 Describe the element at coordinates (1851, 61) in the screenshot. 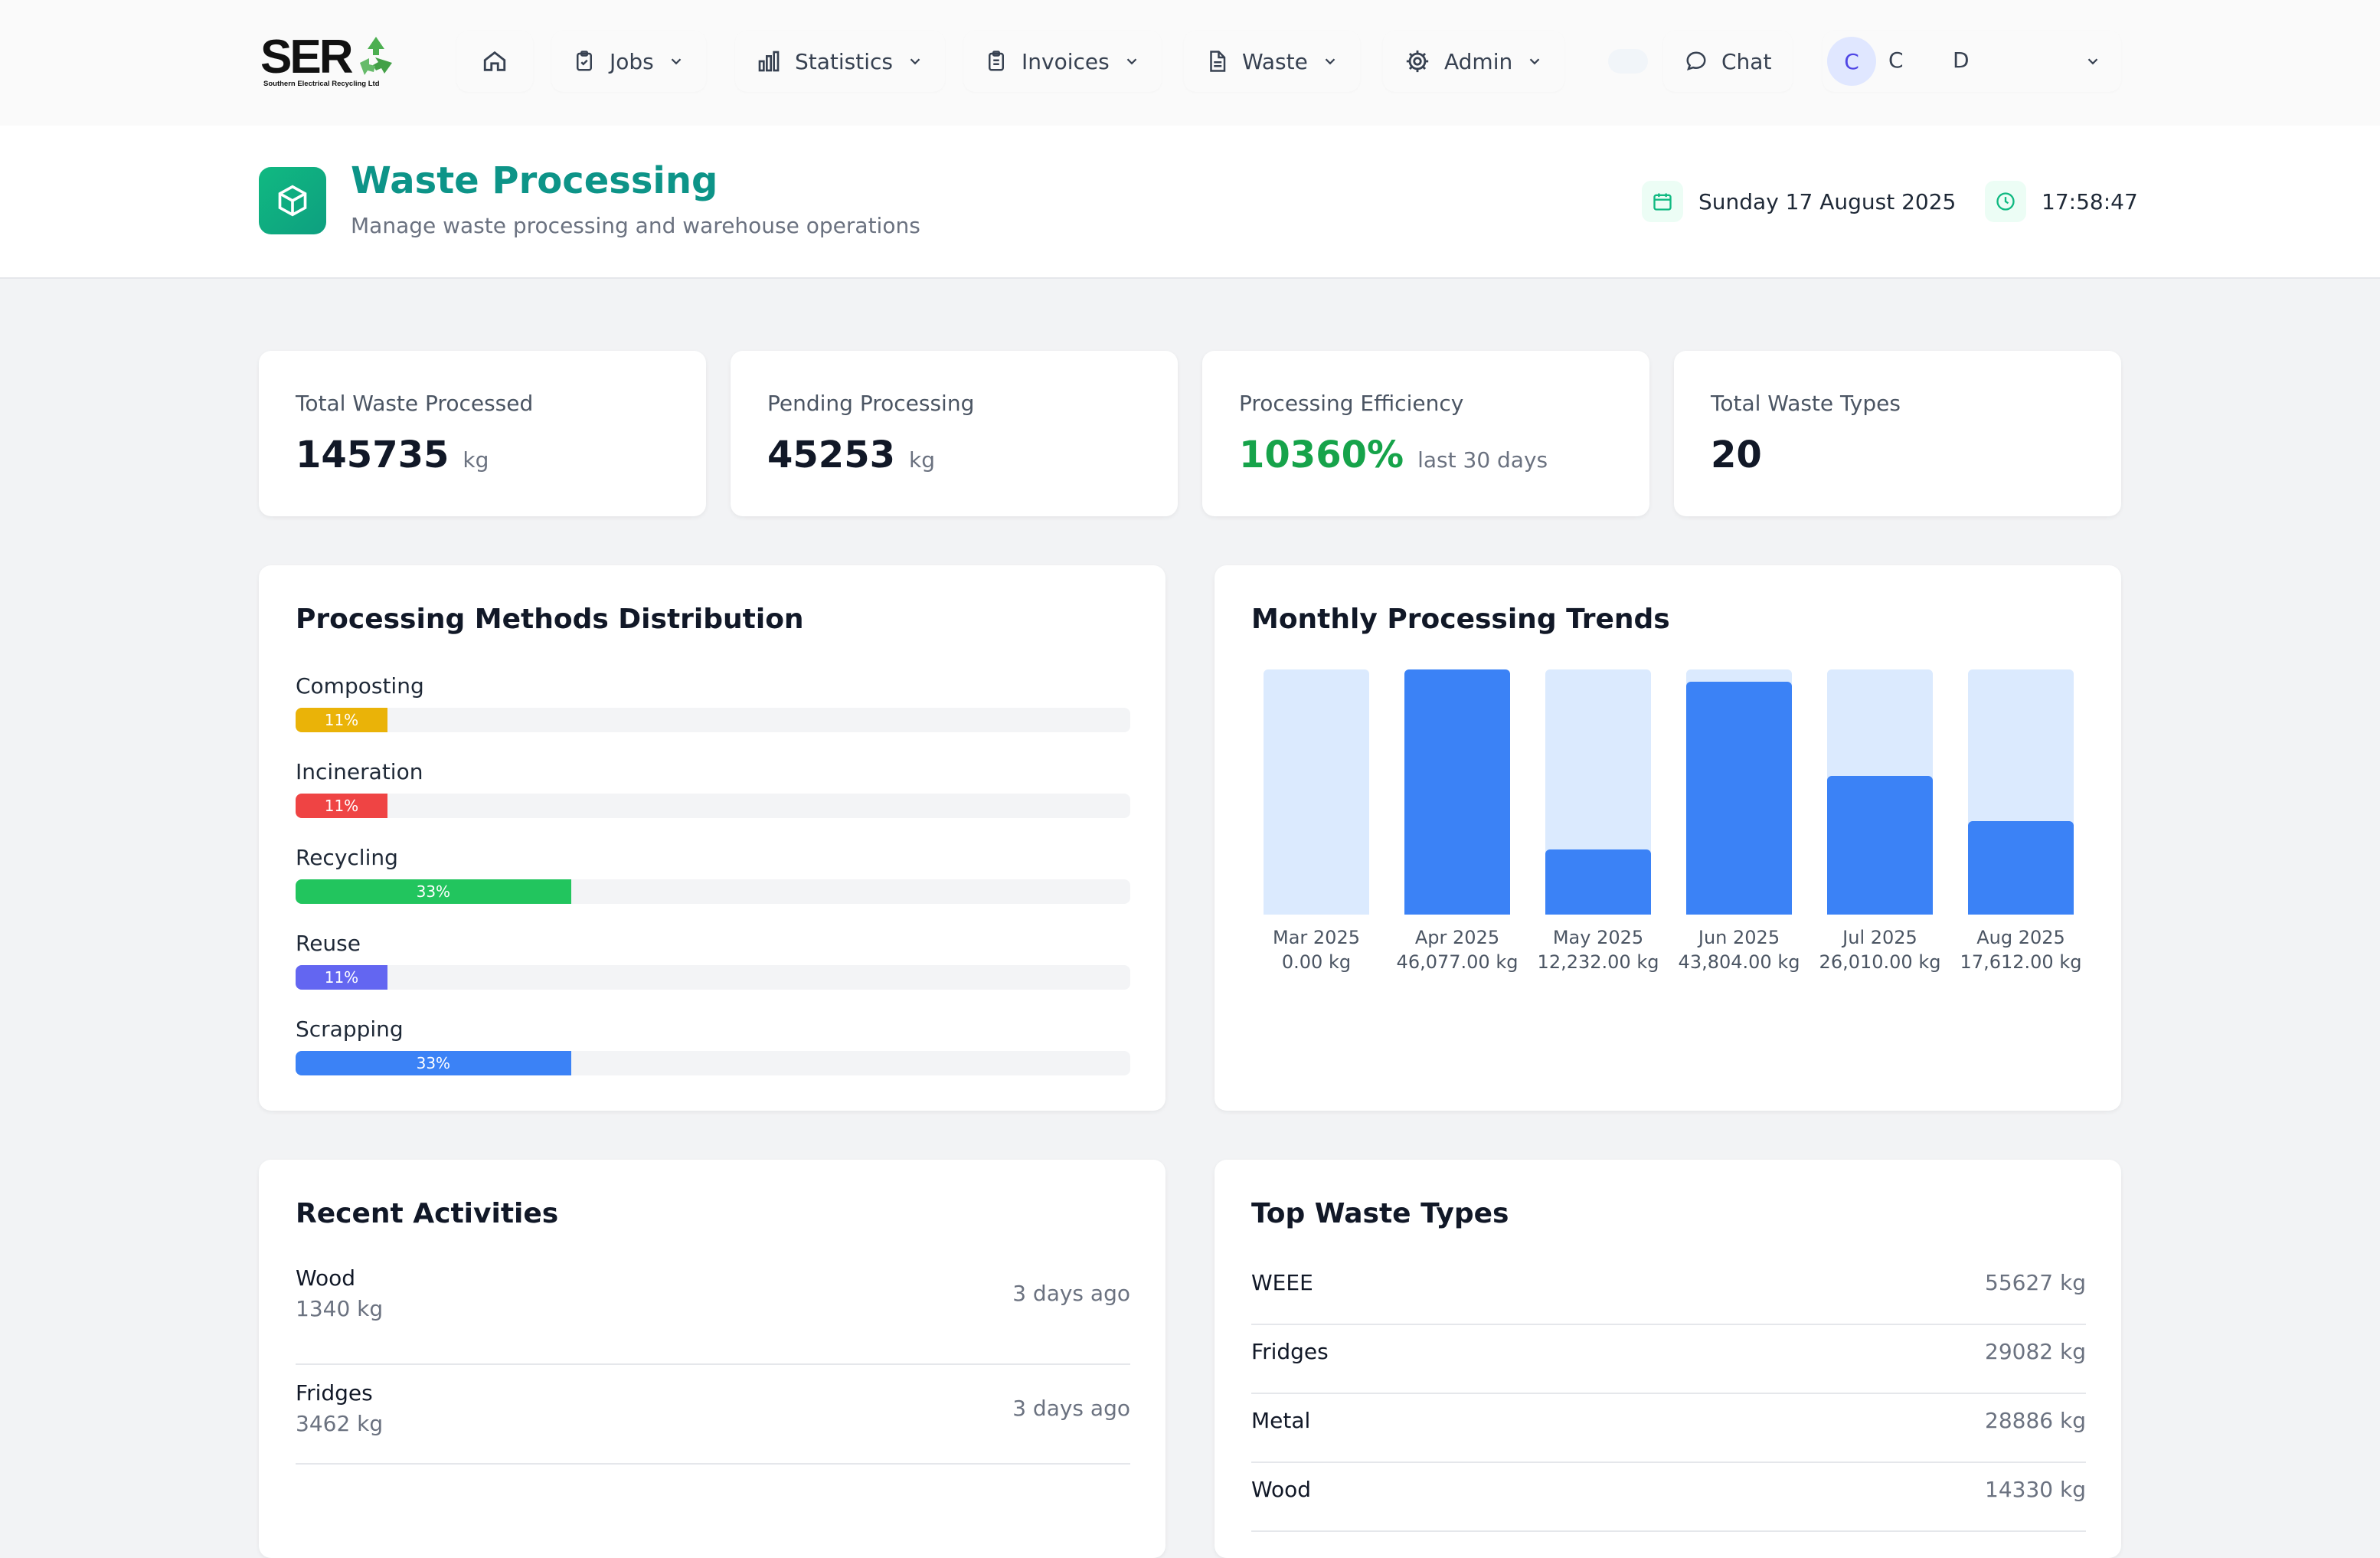

I see `avatar: C` at that location.